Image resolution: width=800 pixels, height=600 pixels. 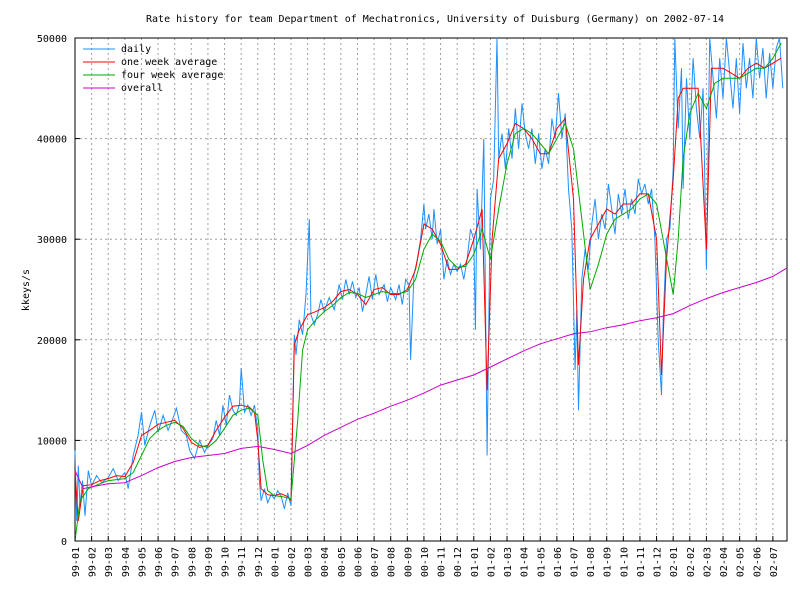 I want to click on x-tick-label: 02-05, so click(x=741, y=562).